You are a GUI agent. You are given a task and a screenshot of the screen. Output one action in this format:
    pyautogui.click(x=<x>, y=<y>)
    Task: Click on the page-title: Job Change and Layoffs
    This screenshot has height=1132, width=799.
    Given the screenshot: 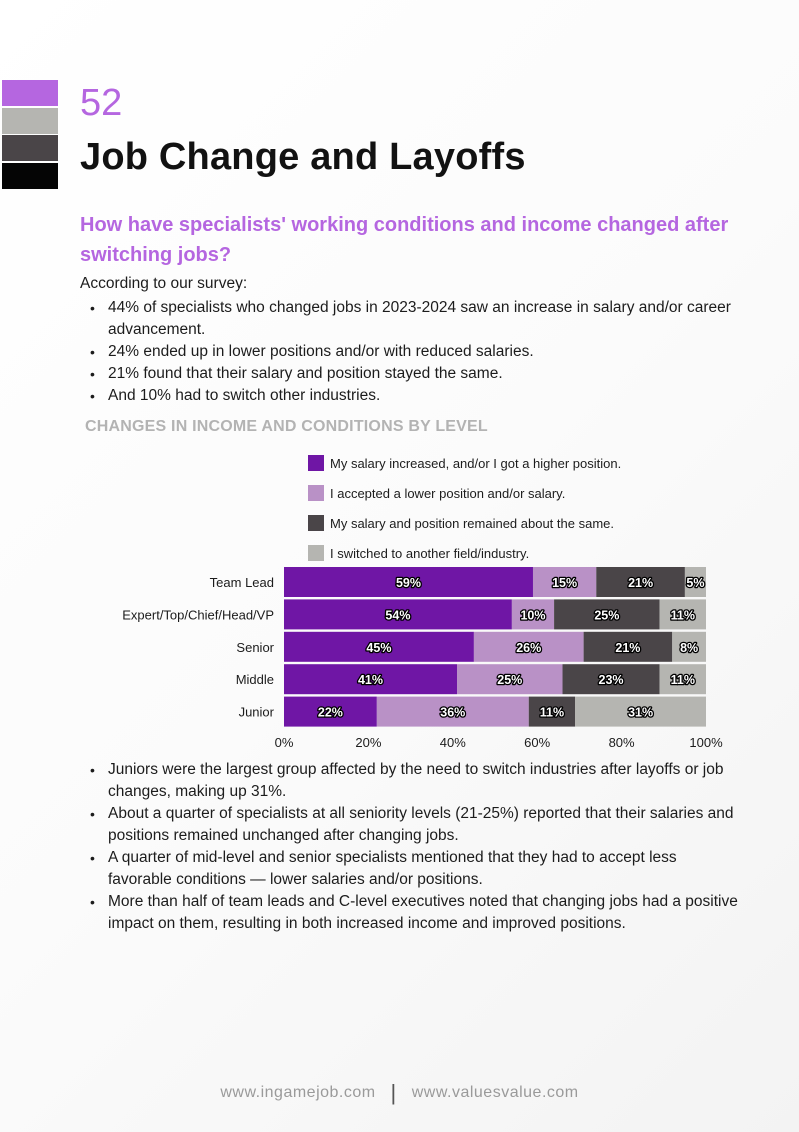 What is the action you would take?
    pyautogui.click(x=303, y=157)
    